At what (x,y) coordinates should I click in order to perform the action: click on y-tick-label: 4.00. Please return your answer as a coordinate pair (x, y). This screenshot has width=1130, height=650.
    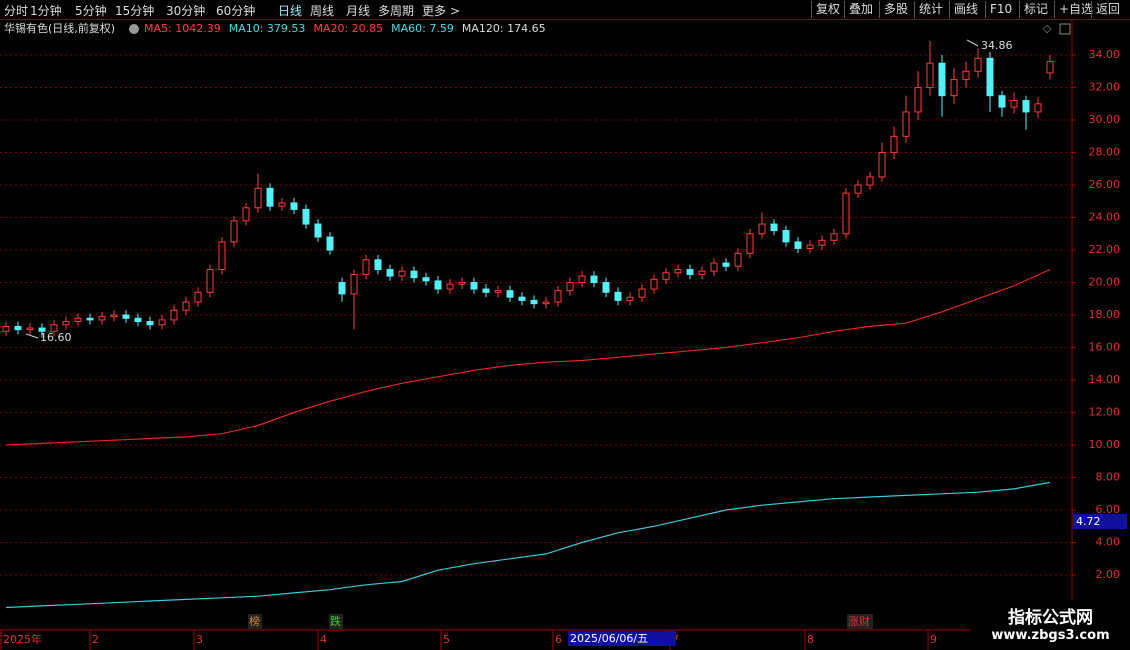
    Looking at the image, I should click on (1108, 542).